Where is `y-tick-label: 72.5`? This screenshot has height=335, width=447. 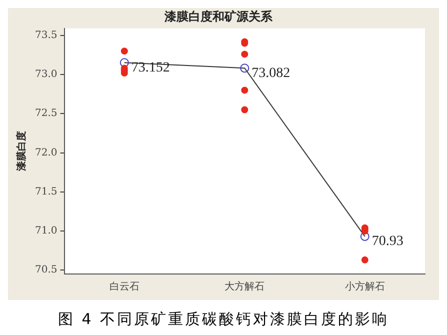 y-tick-label: 72.5 is located at coordinates (46, 114).